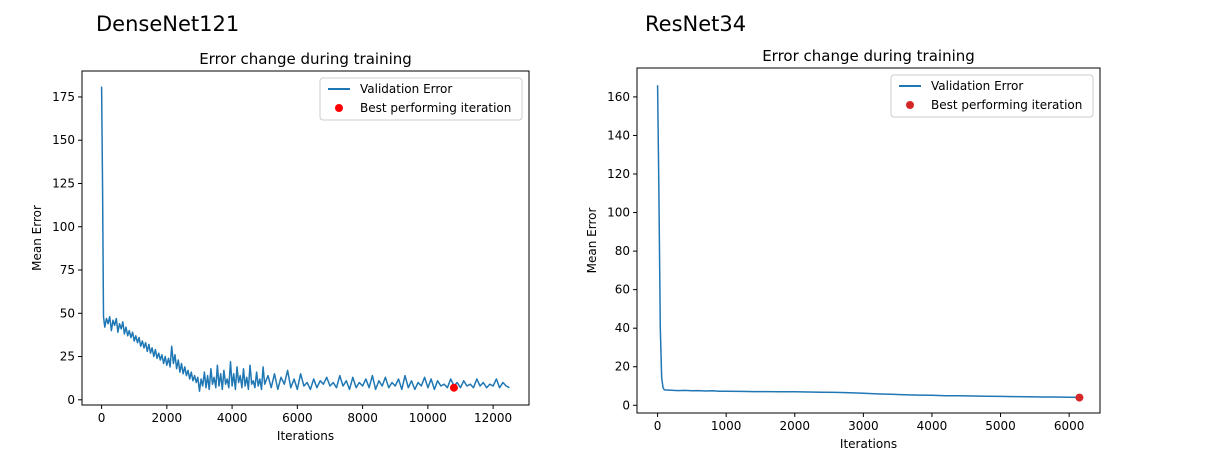 The height and width of the screenshot is (470, 1209). Describe the element at coordinates (1000, 426) in the screenshot. I see `x-tick-label: 5000` at that location.